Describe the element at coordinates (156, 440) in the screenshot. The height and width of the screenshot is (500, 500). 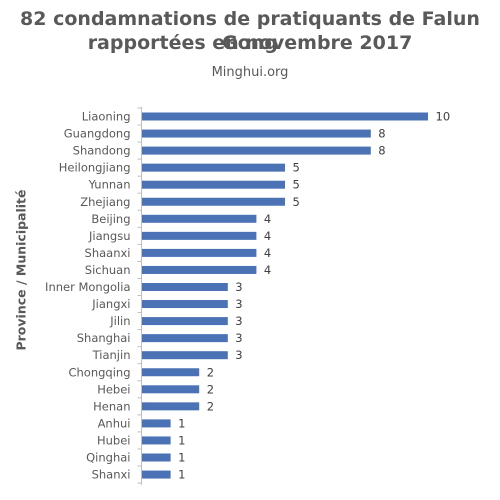
I see `bar-hubei` at that location.